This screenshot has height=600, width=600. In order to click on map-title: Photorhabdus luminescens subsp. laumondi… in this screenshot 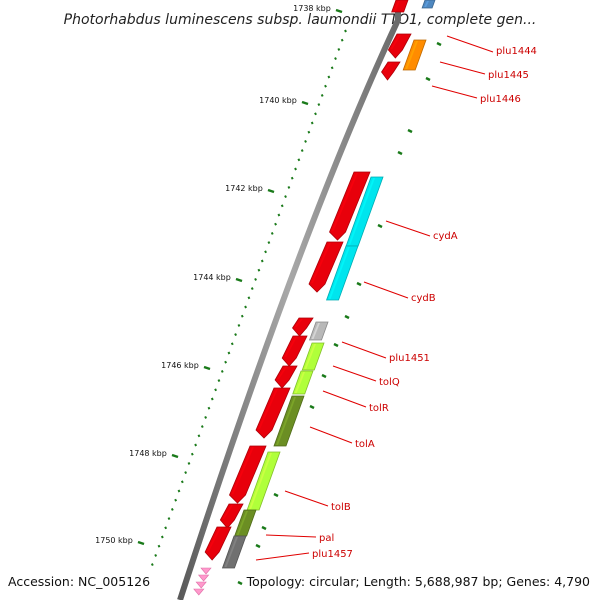, I will do `click(300, 20)`.